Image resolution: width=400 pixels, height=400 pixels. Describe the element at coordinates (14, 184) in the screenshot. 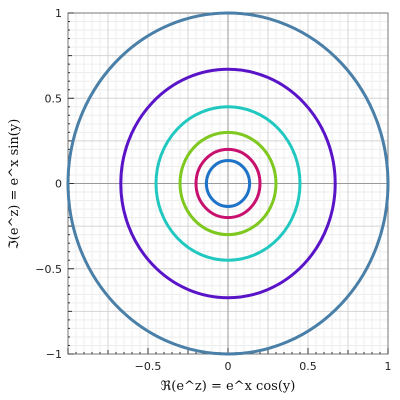

I see `y-axis-label: ℑ(e^z) = e^x sin(y)` at that location.